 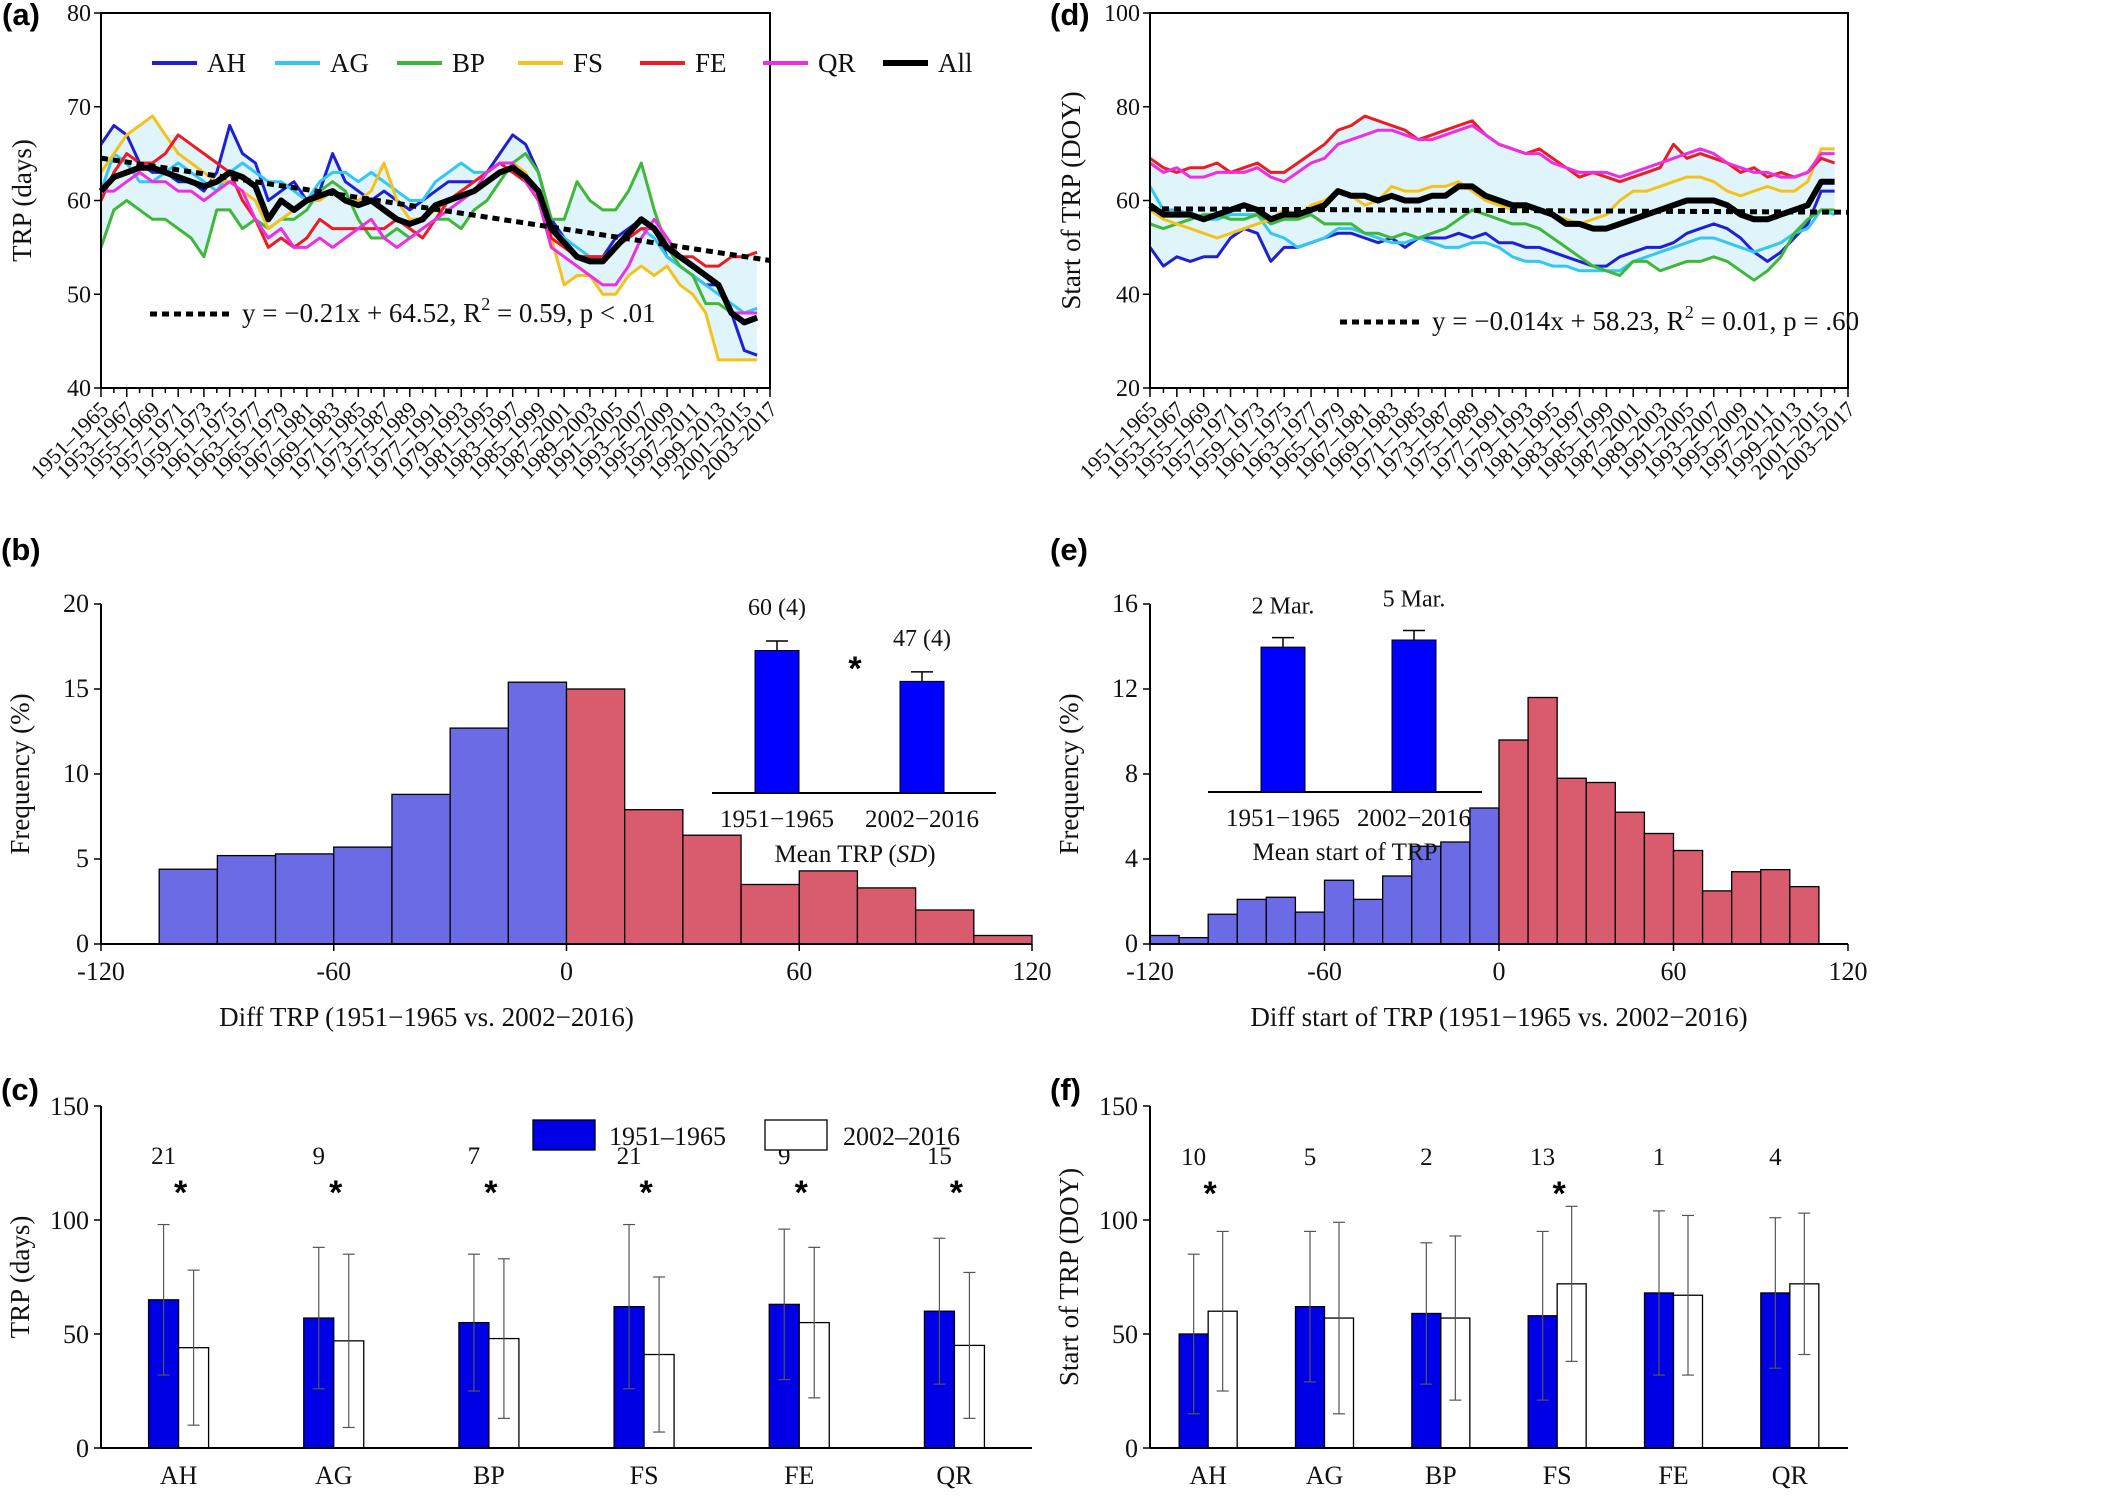 What do you see at coordinates (1071, 200) in the screenshot?
I see `y-axis-label: Start of TRP (DOY)` at bounding box center [1071, 200].